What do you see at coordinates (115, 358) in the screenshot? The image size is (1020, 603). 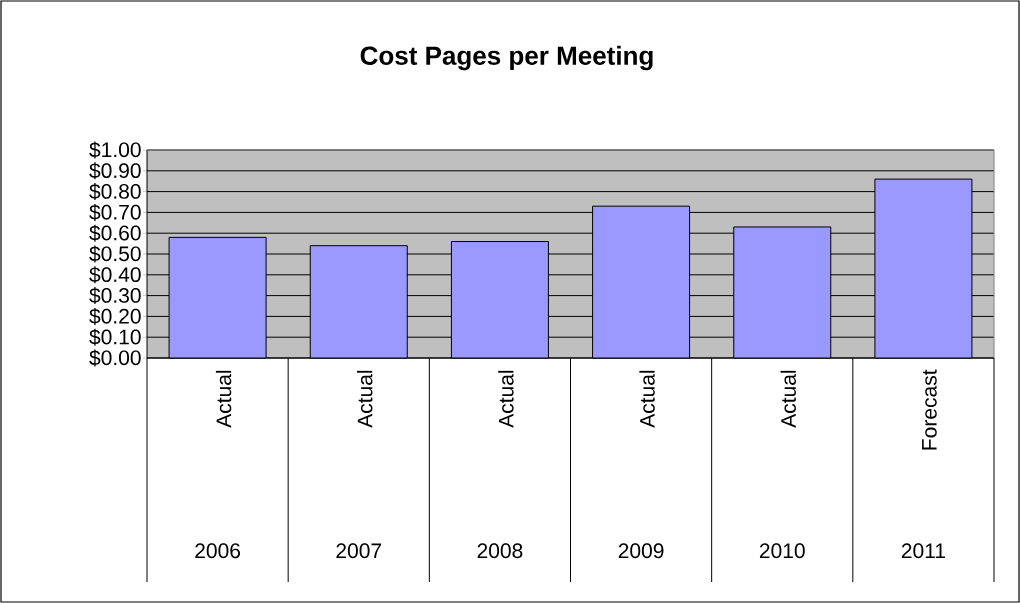 I see `y-tick-label: $0.00` at bounding box center [115, 358].